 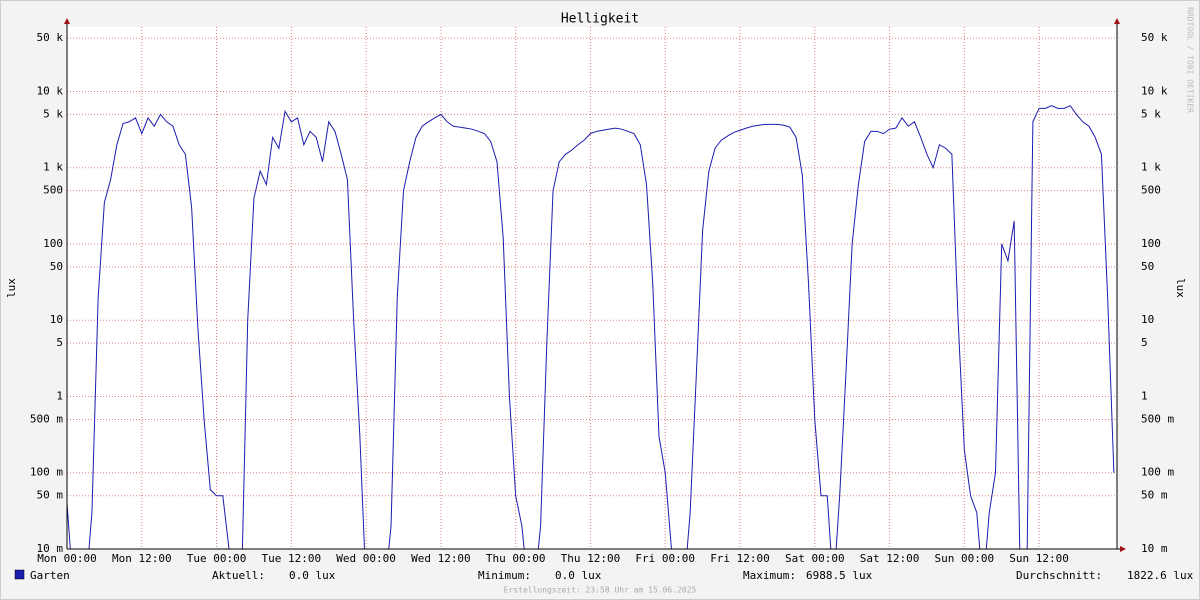 What do you see at coordinates (1160, 575) in the screenshot?
I see `stat-value: 1822.6 lux` at bounding box center [1160, 575].